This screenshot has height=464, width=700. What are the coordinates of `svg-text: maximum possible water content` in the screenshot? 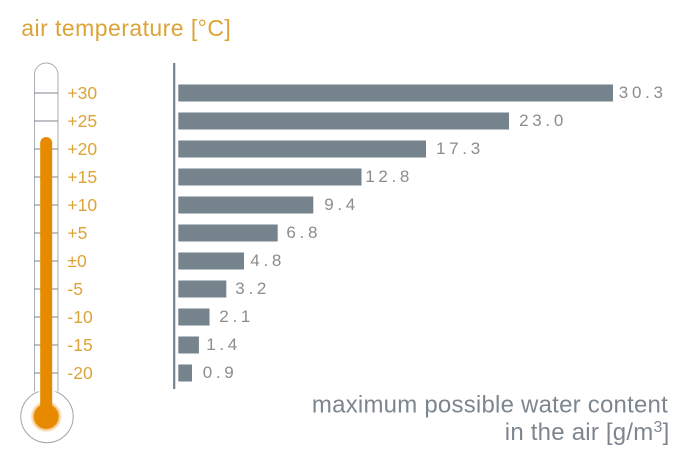 It's located at (490, 405).